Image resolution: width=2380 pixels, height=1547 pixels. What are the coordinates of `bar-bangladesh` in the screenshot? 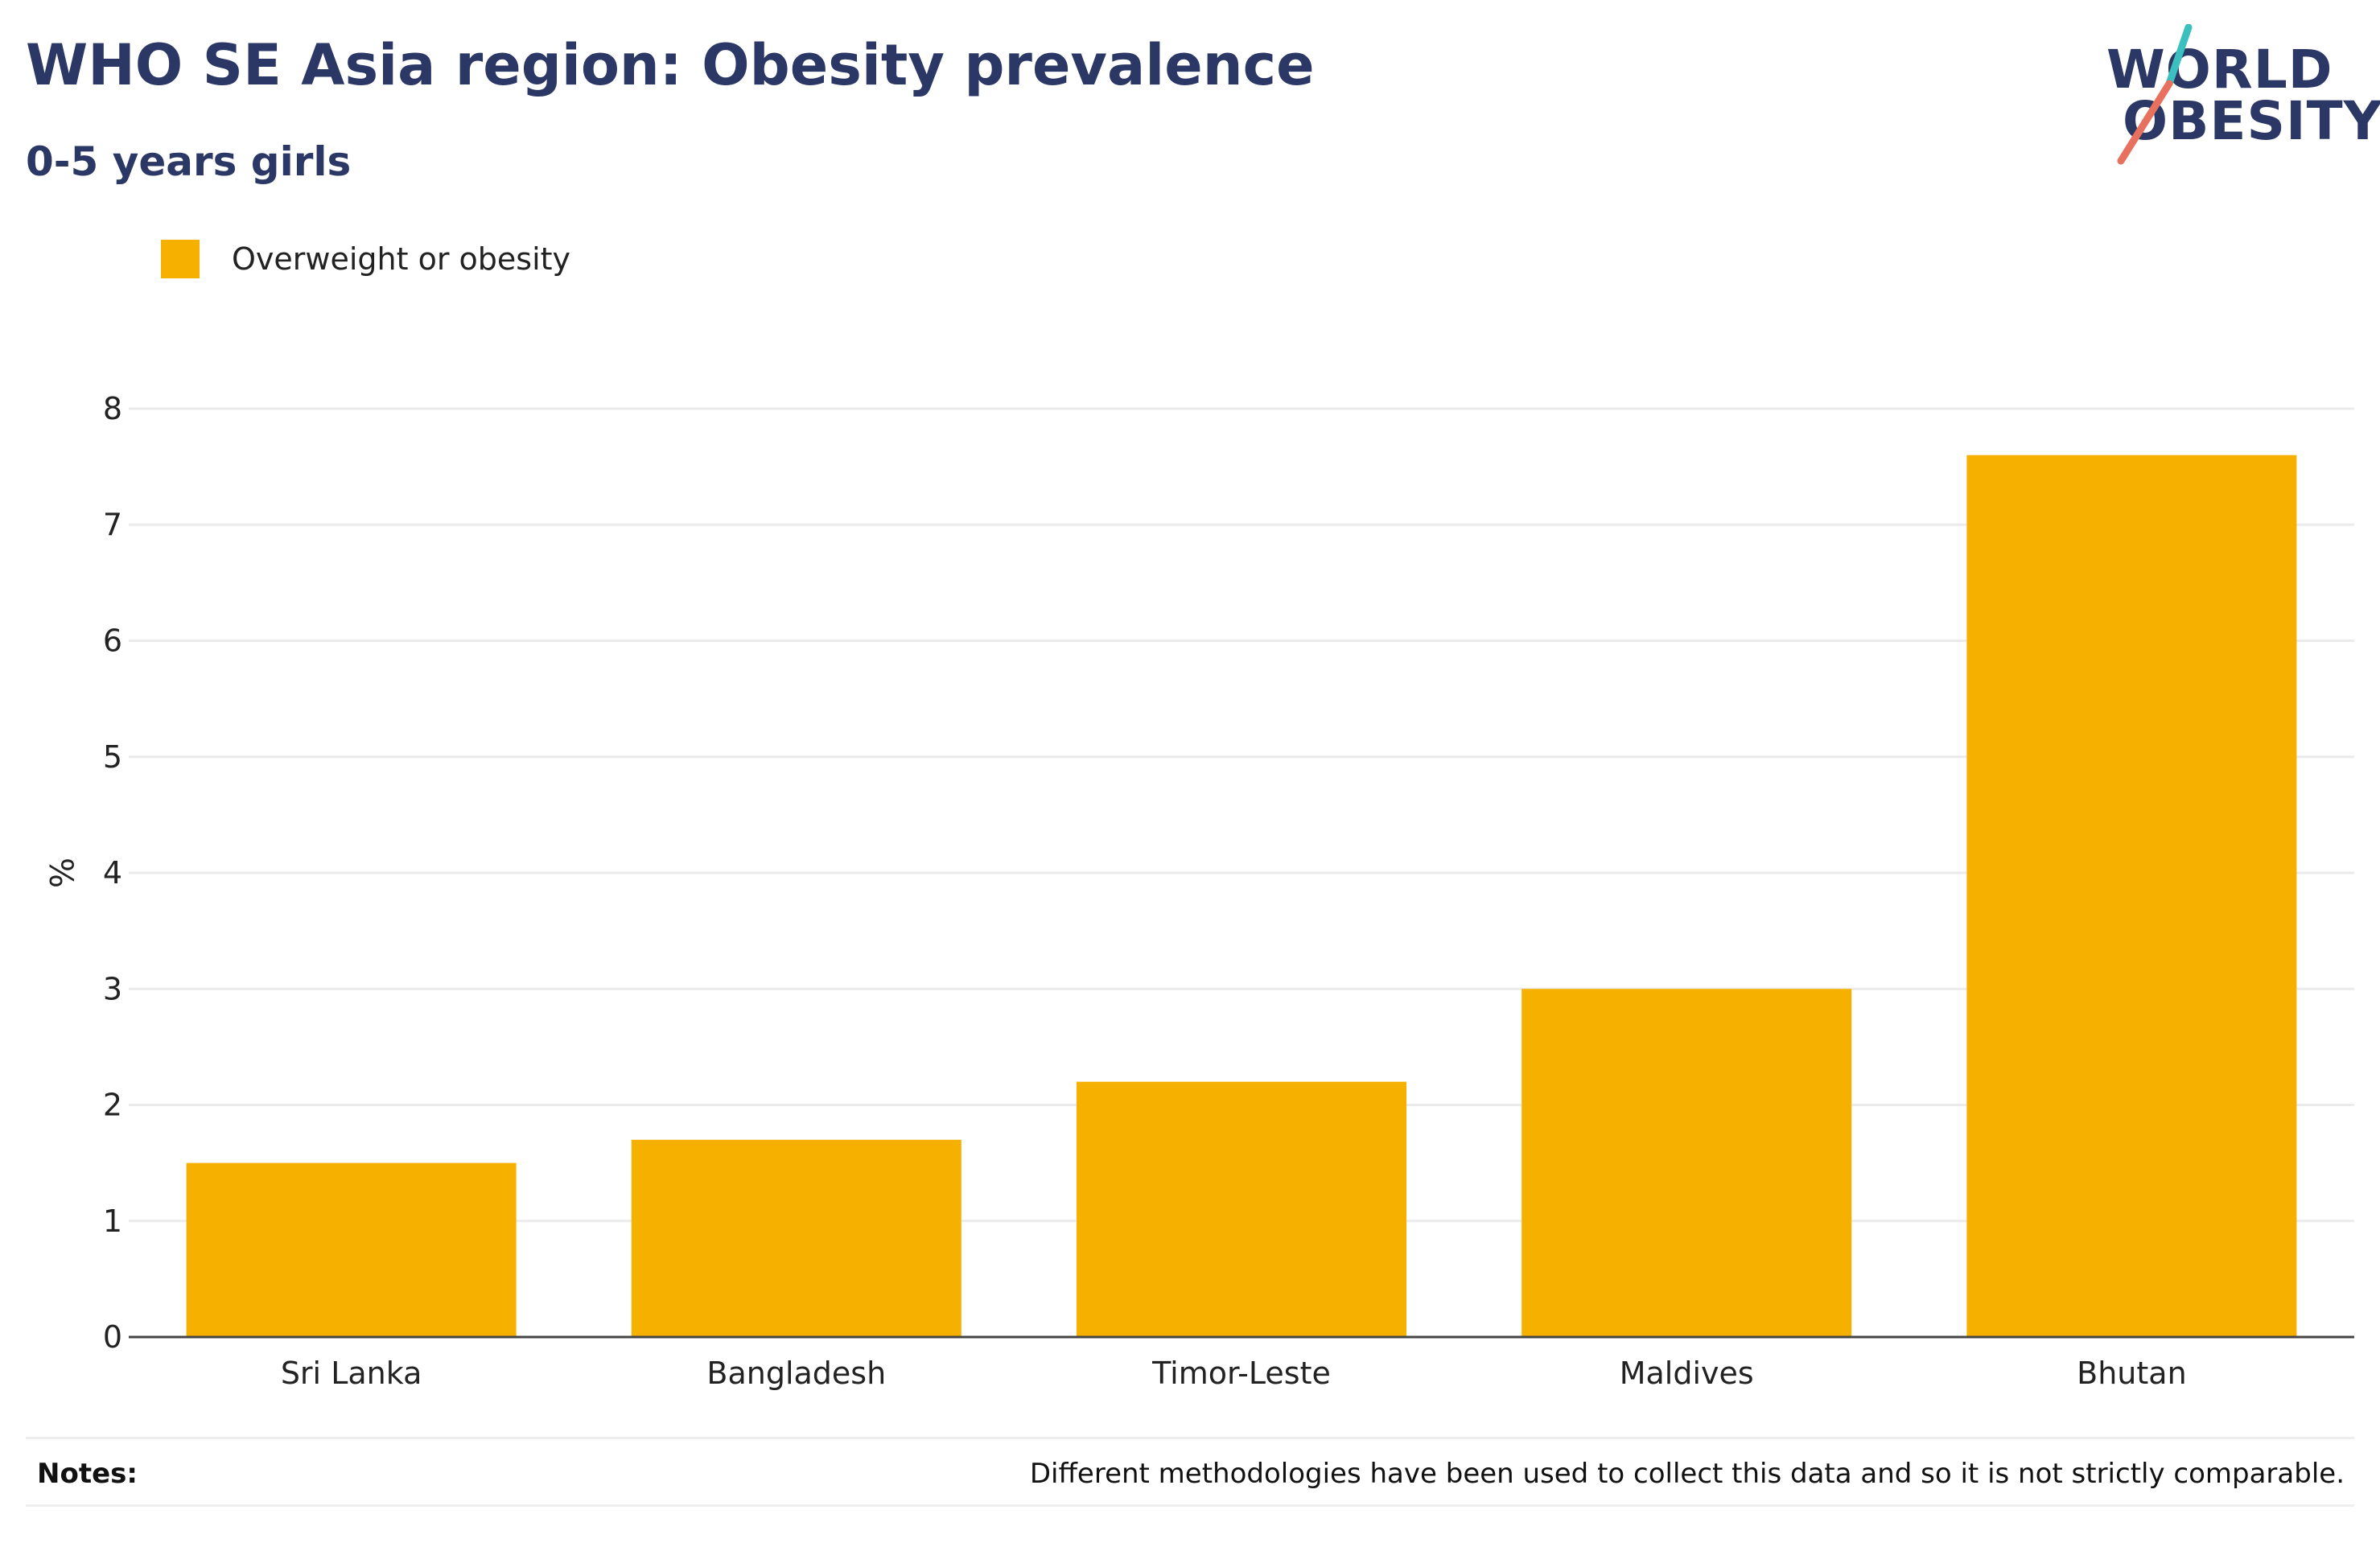 It's located at (796, 1238).